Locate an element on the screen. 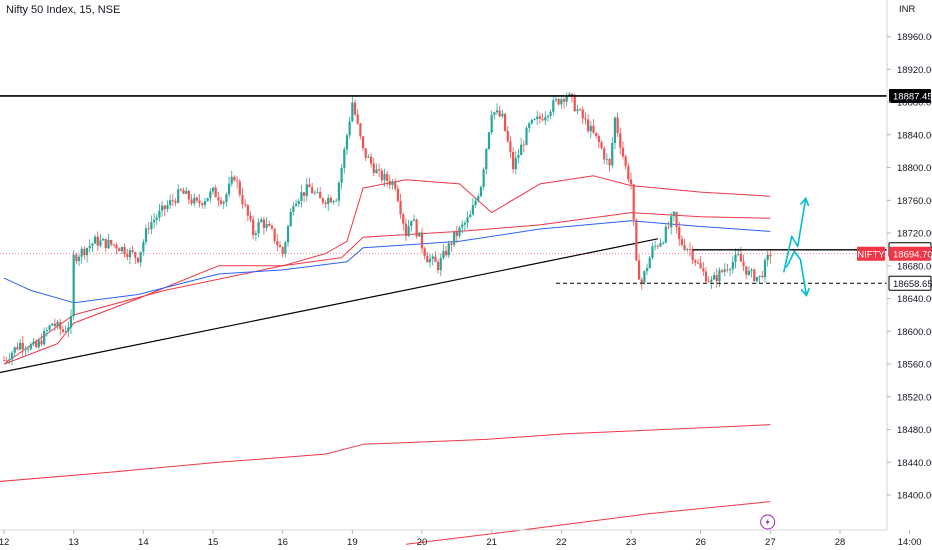 Image resolution: width=932 pixels, height=550 pixels. lightning-icon is located at coordinates (767, 522).